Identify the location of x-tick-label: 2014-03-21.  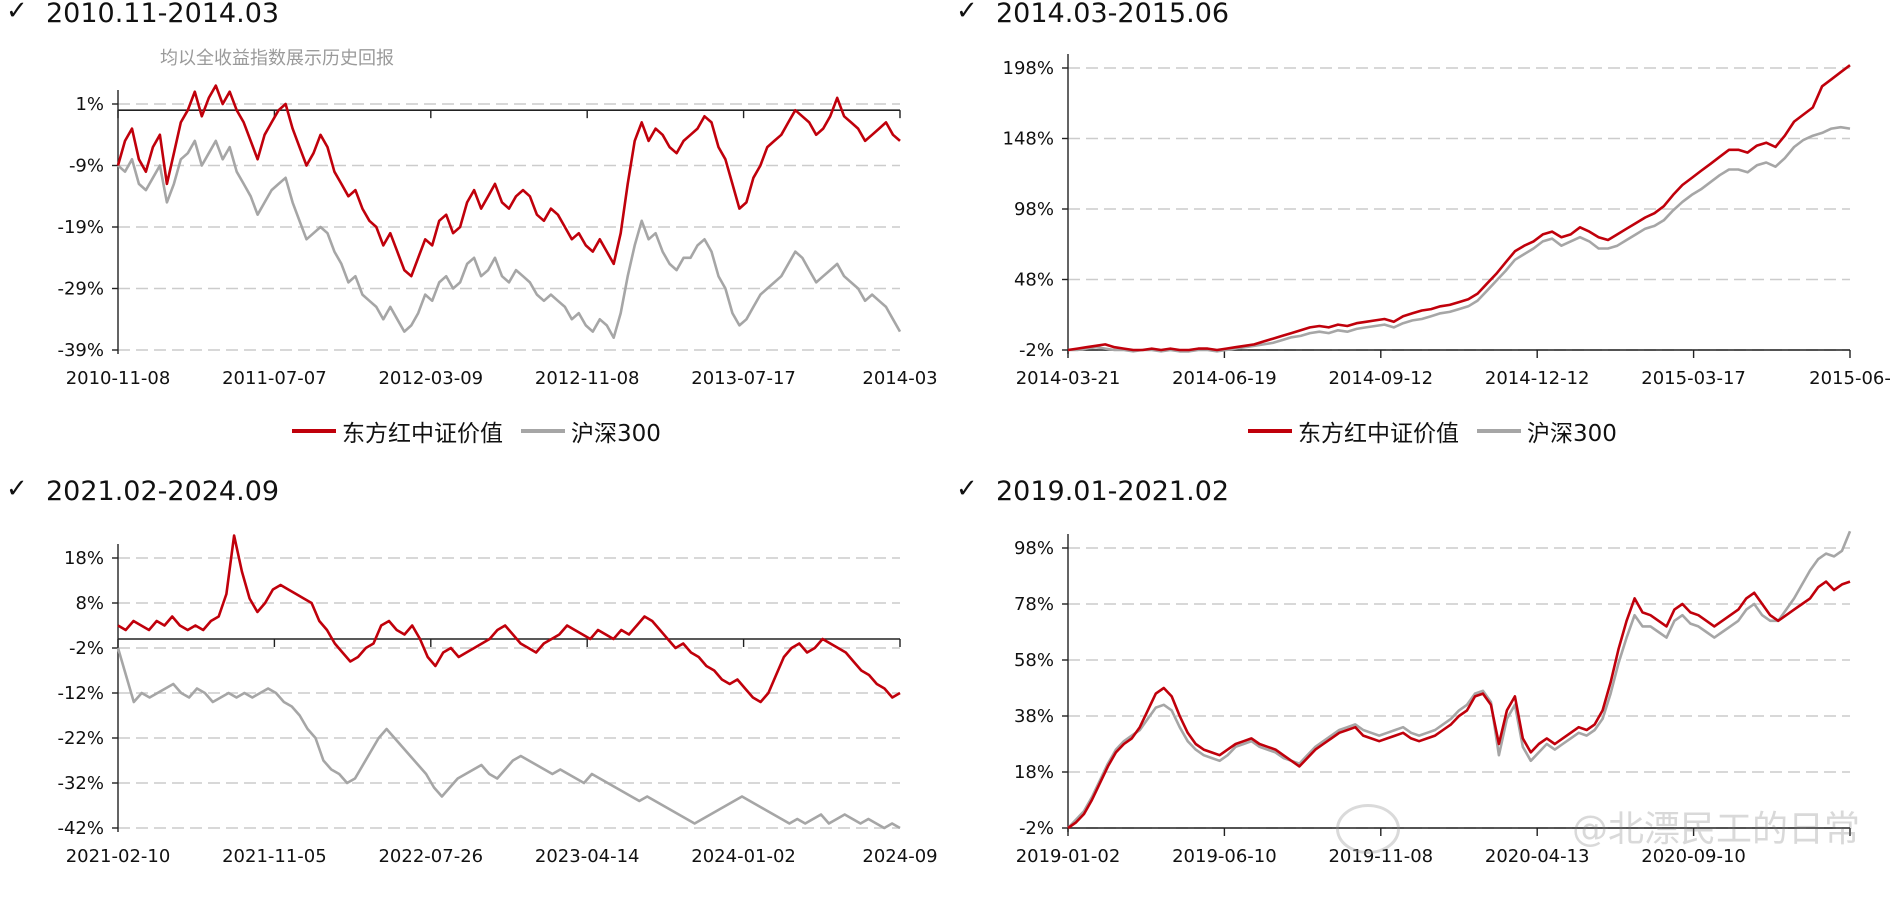
(1068, 378).